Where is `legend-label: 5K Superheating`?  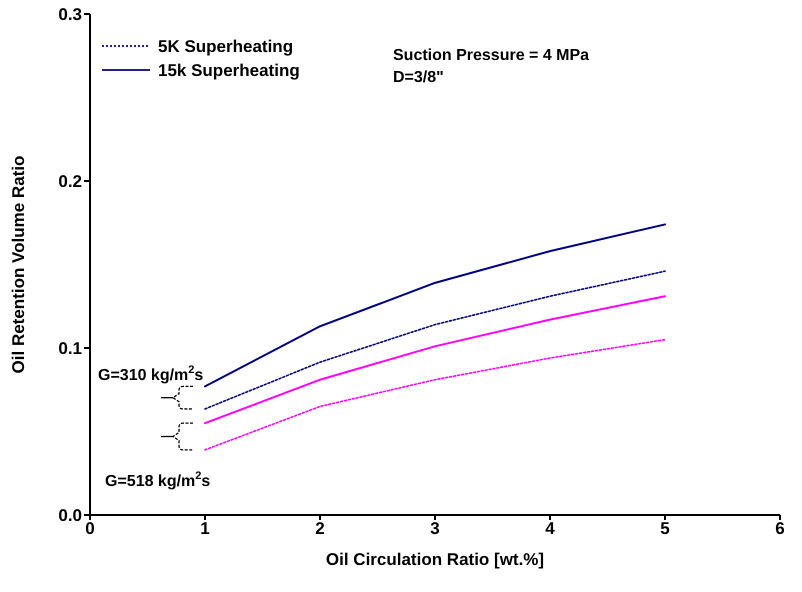 legend-label: 5K Superheating is located at coordinates (226, 46).